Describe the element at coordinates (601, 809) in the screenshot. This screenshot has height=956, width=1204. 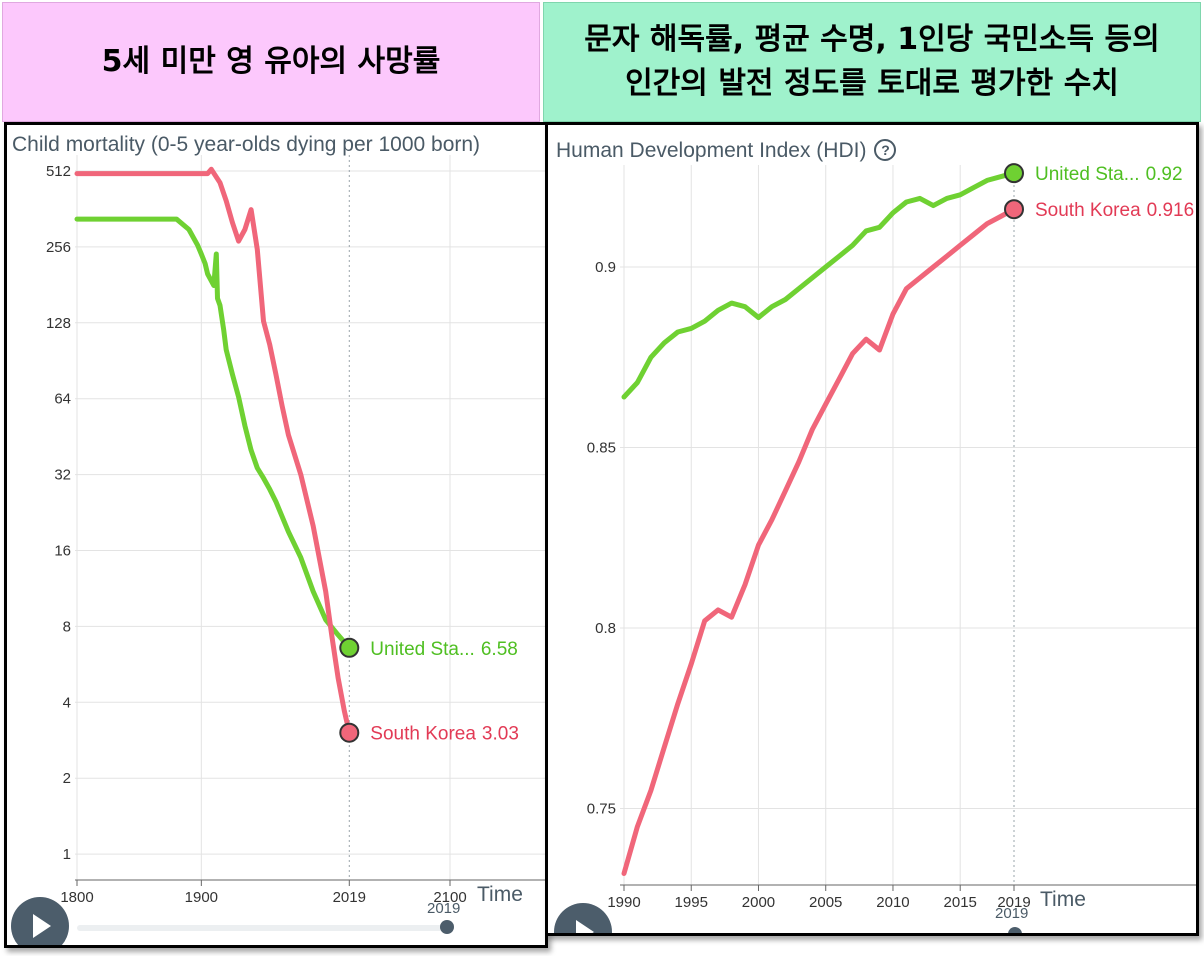
I see `y-tick-label: 0.75` at that location.